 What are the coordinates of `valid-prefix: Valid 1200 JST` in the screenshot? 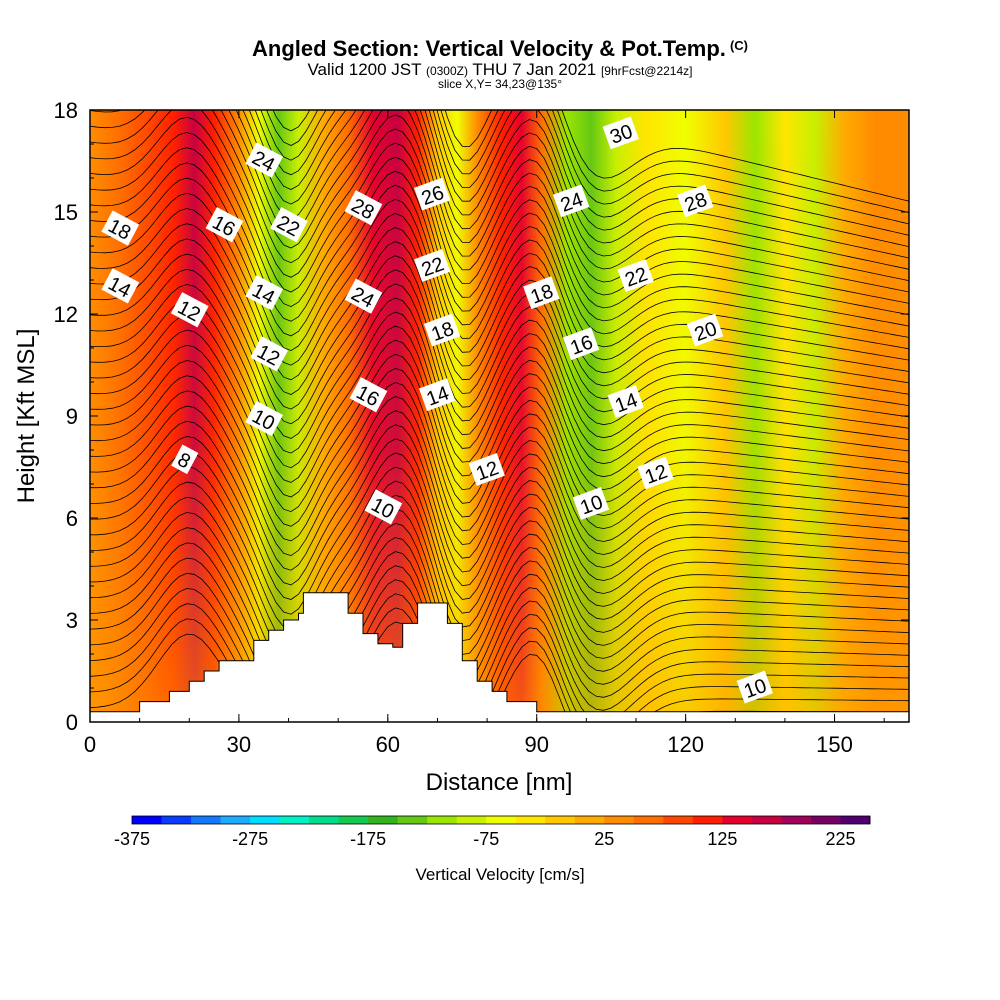 It's located at (364, 69).